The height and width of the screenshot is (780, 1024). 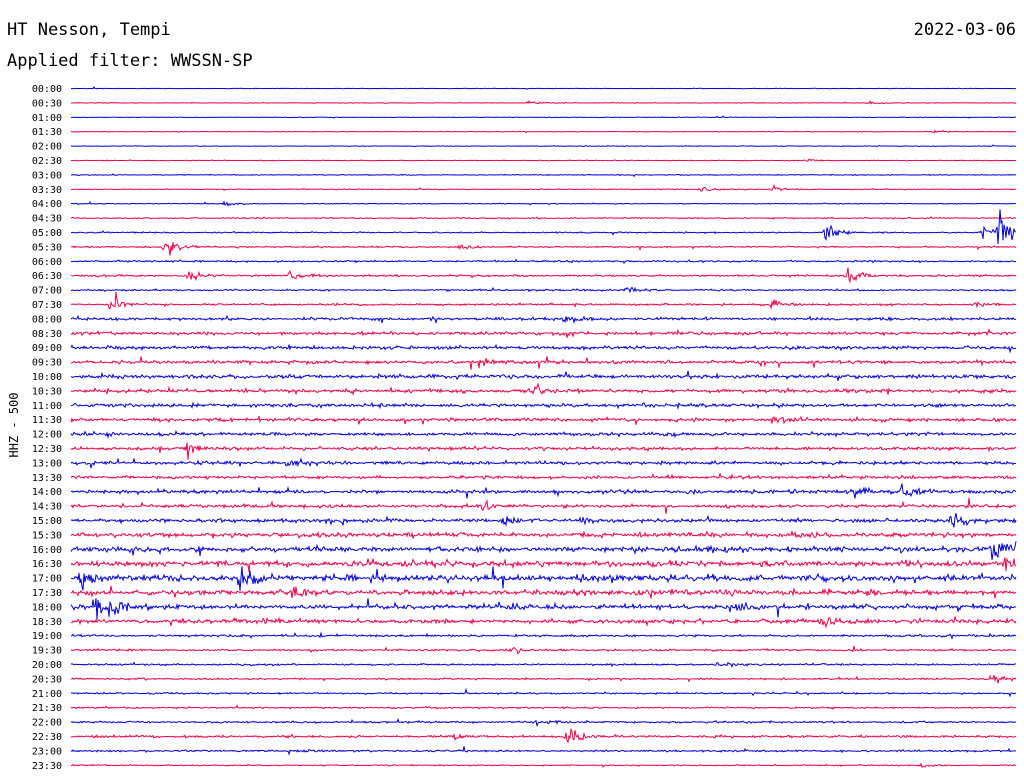 I want to click on trace-time-label: 08:30, so click(x=47, y=334).